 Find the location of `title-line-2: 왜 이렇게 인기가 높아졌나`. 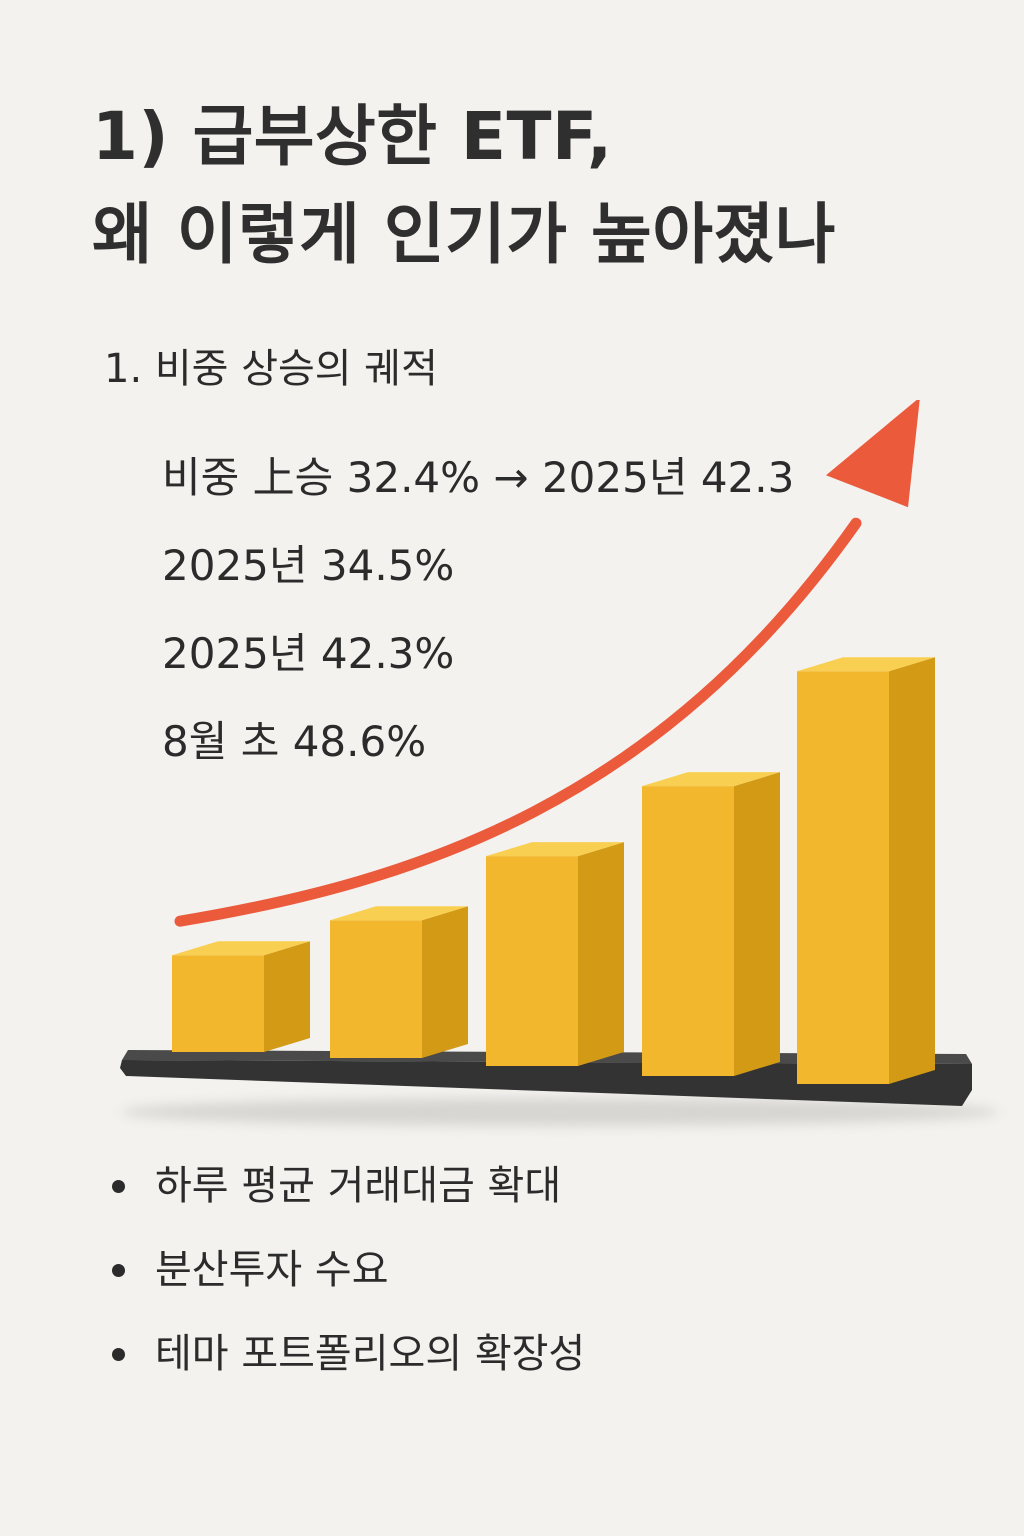

title-line-2: 왜 이렇게 인기가 높아졌나 is located at coordinates (464, 234).